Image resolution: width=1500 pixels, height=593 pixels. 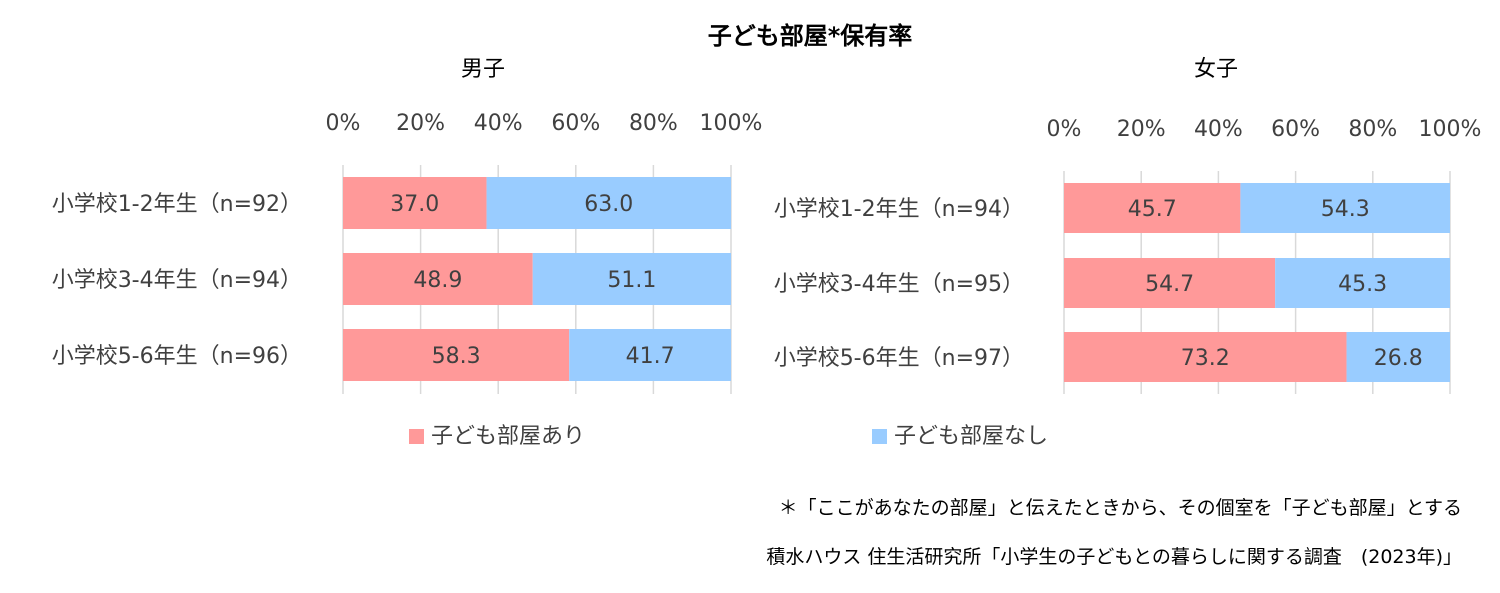 What do you see at coordinates (1120, 508) in the screenshot?
I see `footnote: ＊「ここがあなたの部屋」と伝えたときから、その個室を「子ども部屋」とする` at bounding box center [1120, 508].